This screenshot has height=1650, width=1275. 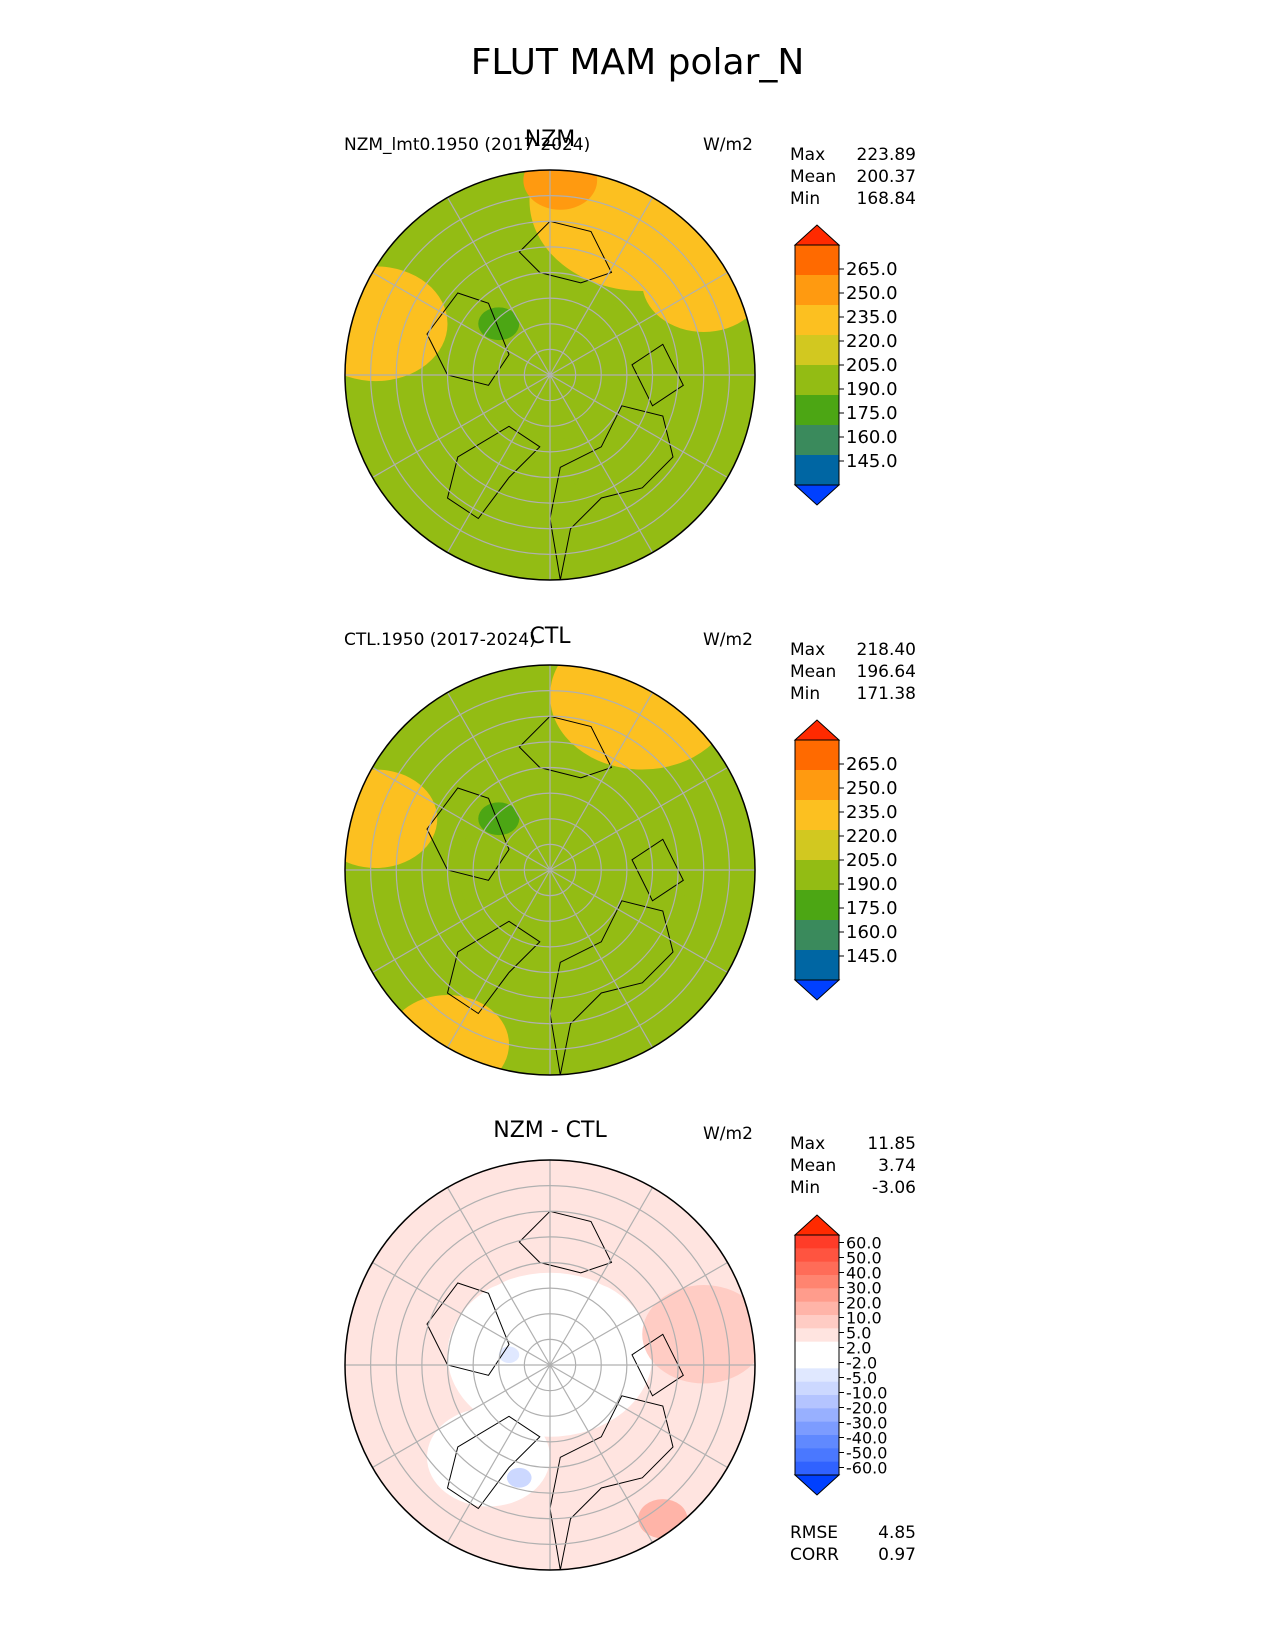 I want to click on colorbar-tick-label-6: 5.0, so click(x=858, y=1333).